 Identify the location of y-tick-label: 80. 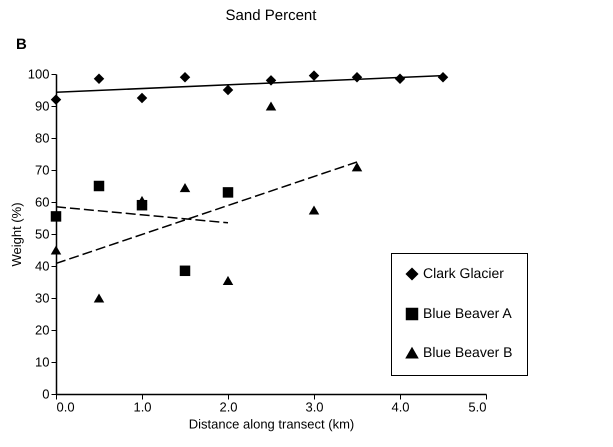
(42, 138).